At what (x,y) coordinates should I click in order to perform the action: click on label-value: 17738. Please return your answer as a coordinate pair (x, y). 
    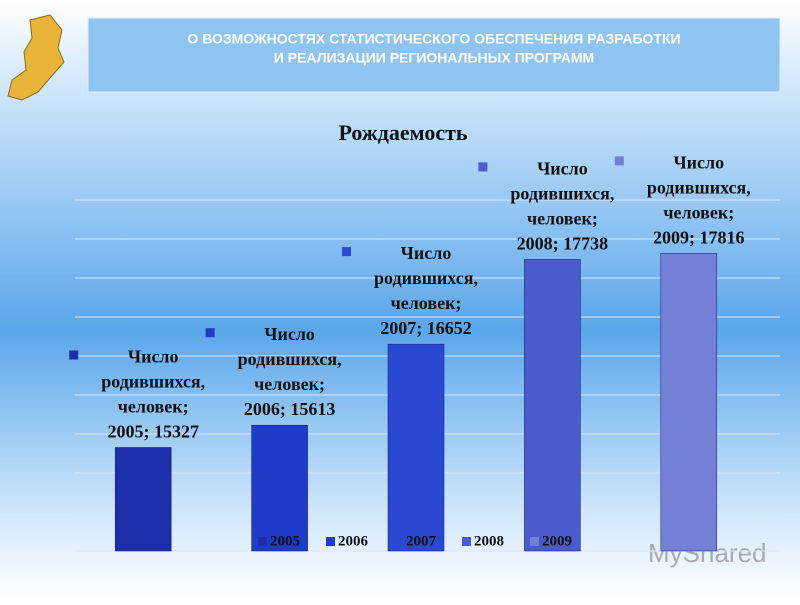
    Looking at the image, I should click on (585, 244).